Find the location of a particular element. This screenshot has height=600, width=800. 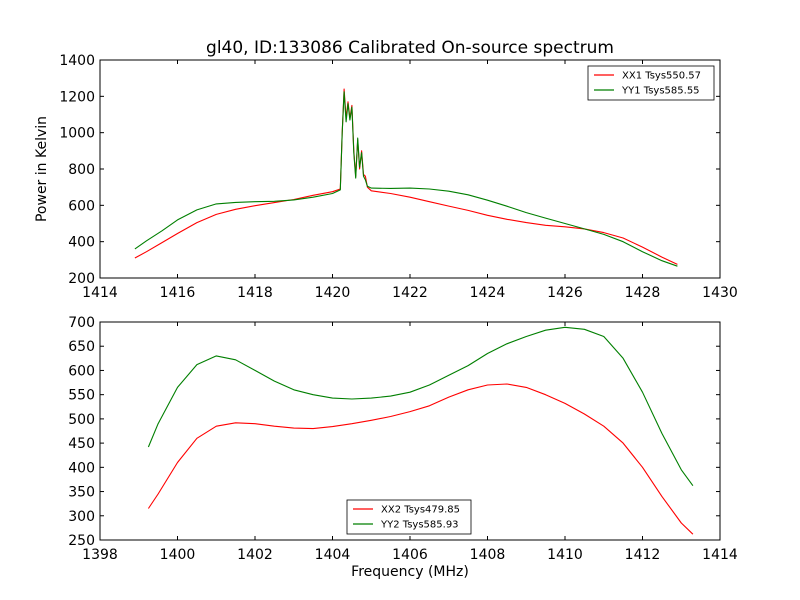

legend: XX2 Tsys479.85 YY2 Tsys585.93 is located at coordinates (409, 517).